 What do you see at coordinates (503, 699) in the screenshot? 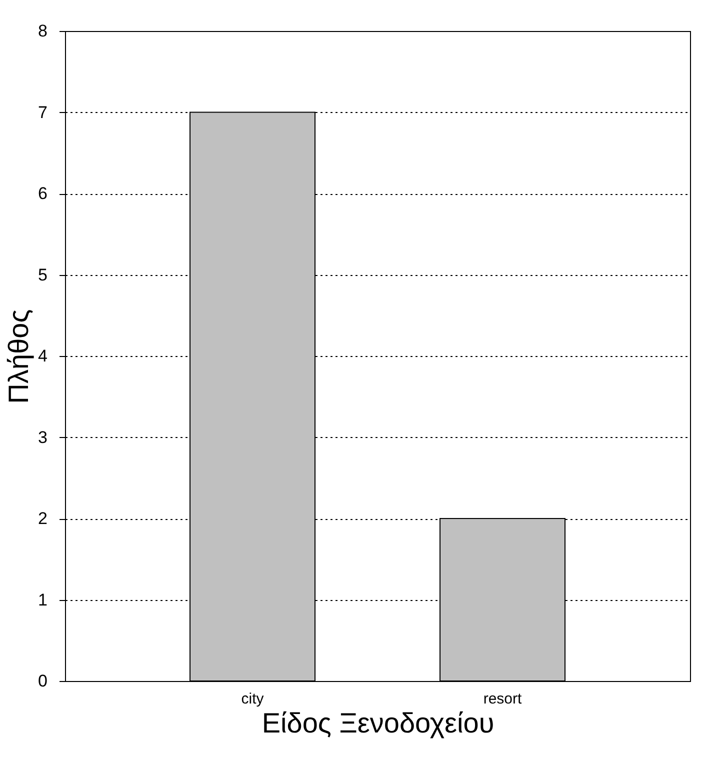
I see `x-tick-label: resort` at bounding box center [503, 699].